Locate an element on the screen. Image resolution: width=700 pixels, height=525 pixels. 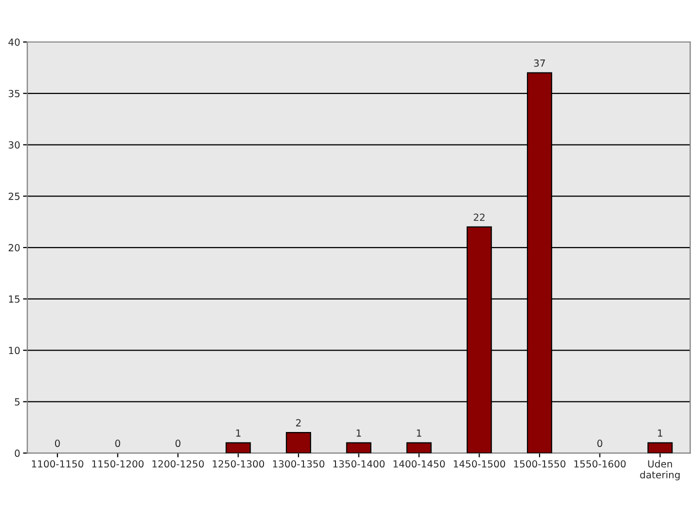
y-tick-label: 0 is located at coordinates (17, 453).